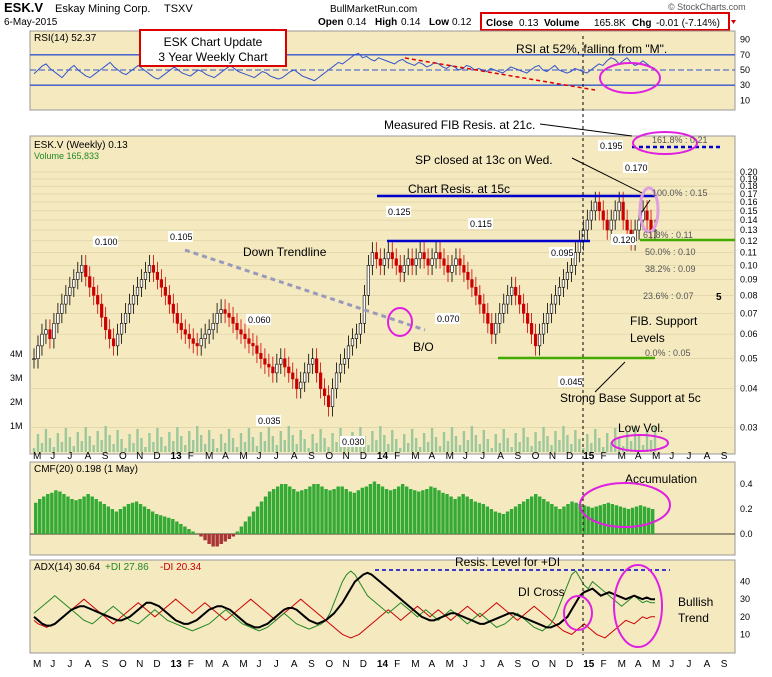 The width and height of the screenshot is (772, 677). I want to click on fib-levels-note: Levels, so click(647, 338).